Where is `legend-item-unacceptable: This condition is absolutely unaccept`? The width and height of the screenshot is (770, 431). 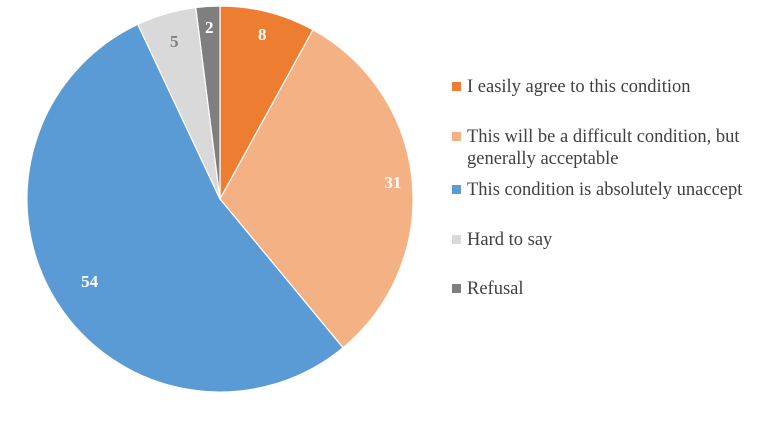
legend-item-unacceptable: This condition is absolutely unaccept is located at coordinates (597, 190).